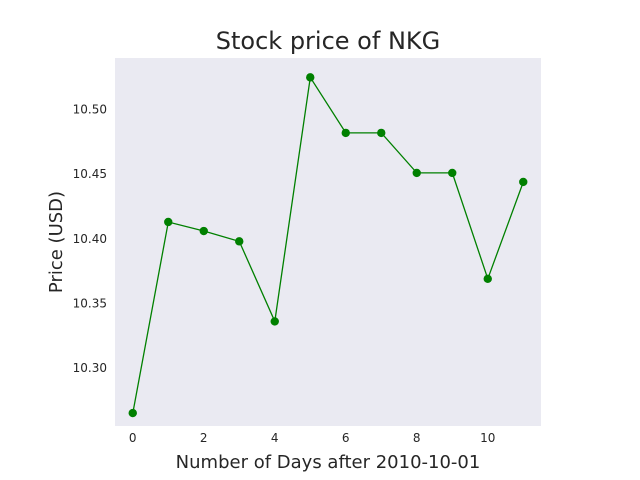 The height and width of the screenshot is (480, 640). Describe the element at coordinates (90, 303) in the screenshot. I see `y-tick-label: 10.35` at that location.